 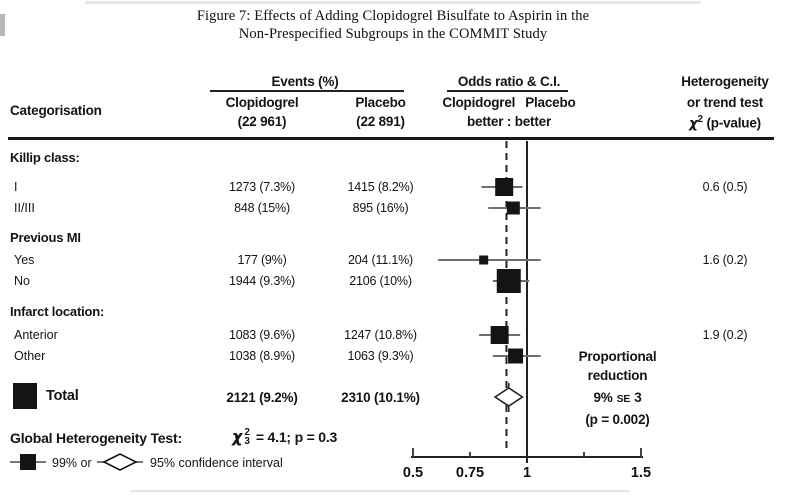 I want to click on global-test-value: = 4.1; p = 0.3, so click(x=296, y=436).